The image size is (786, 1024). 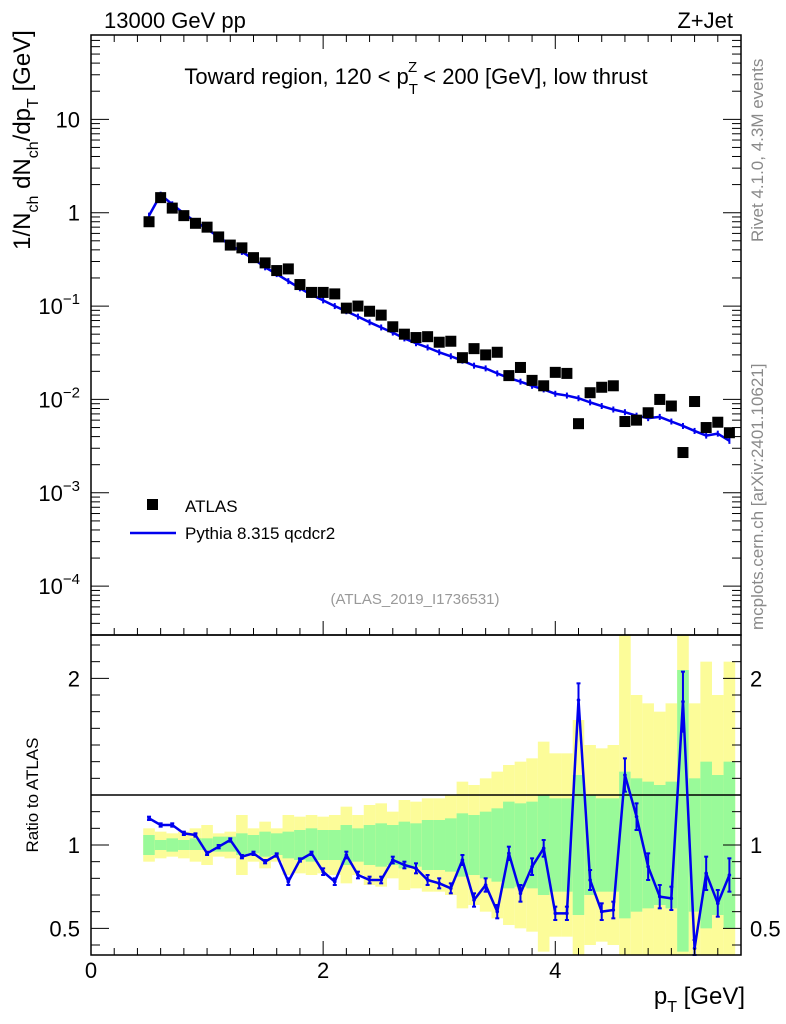 I want to click on x-tick-label: 4, so click(x=555, y=970).